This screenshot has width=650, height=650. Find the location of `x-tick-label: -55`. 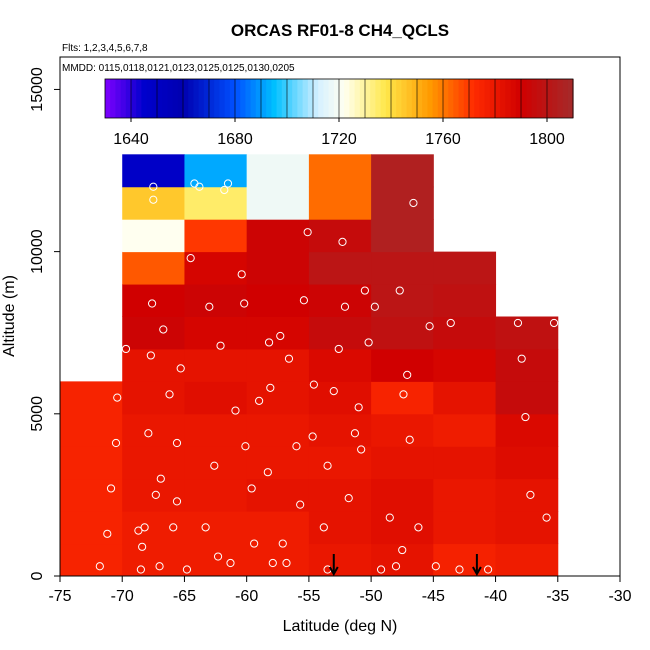

x-tick-label: -55 is located at coordinates (308, 596).